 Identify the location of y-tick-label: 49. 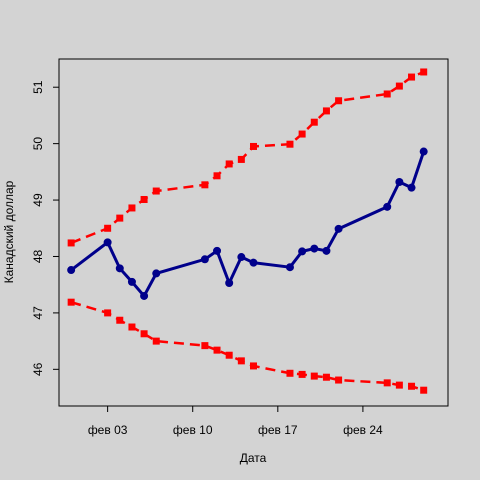
(38, 200).